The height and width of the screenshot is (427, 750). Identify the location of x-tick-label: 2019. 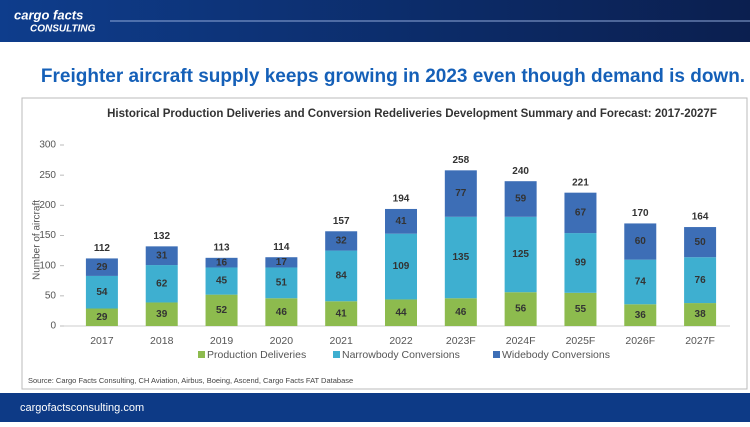
(222, 341).